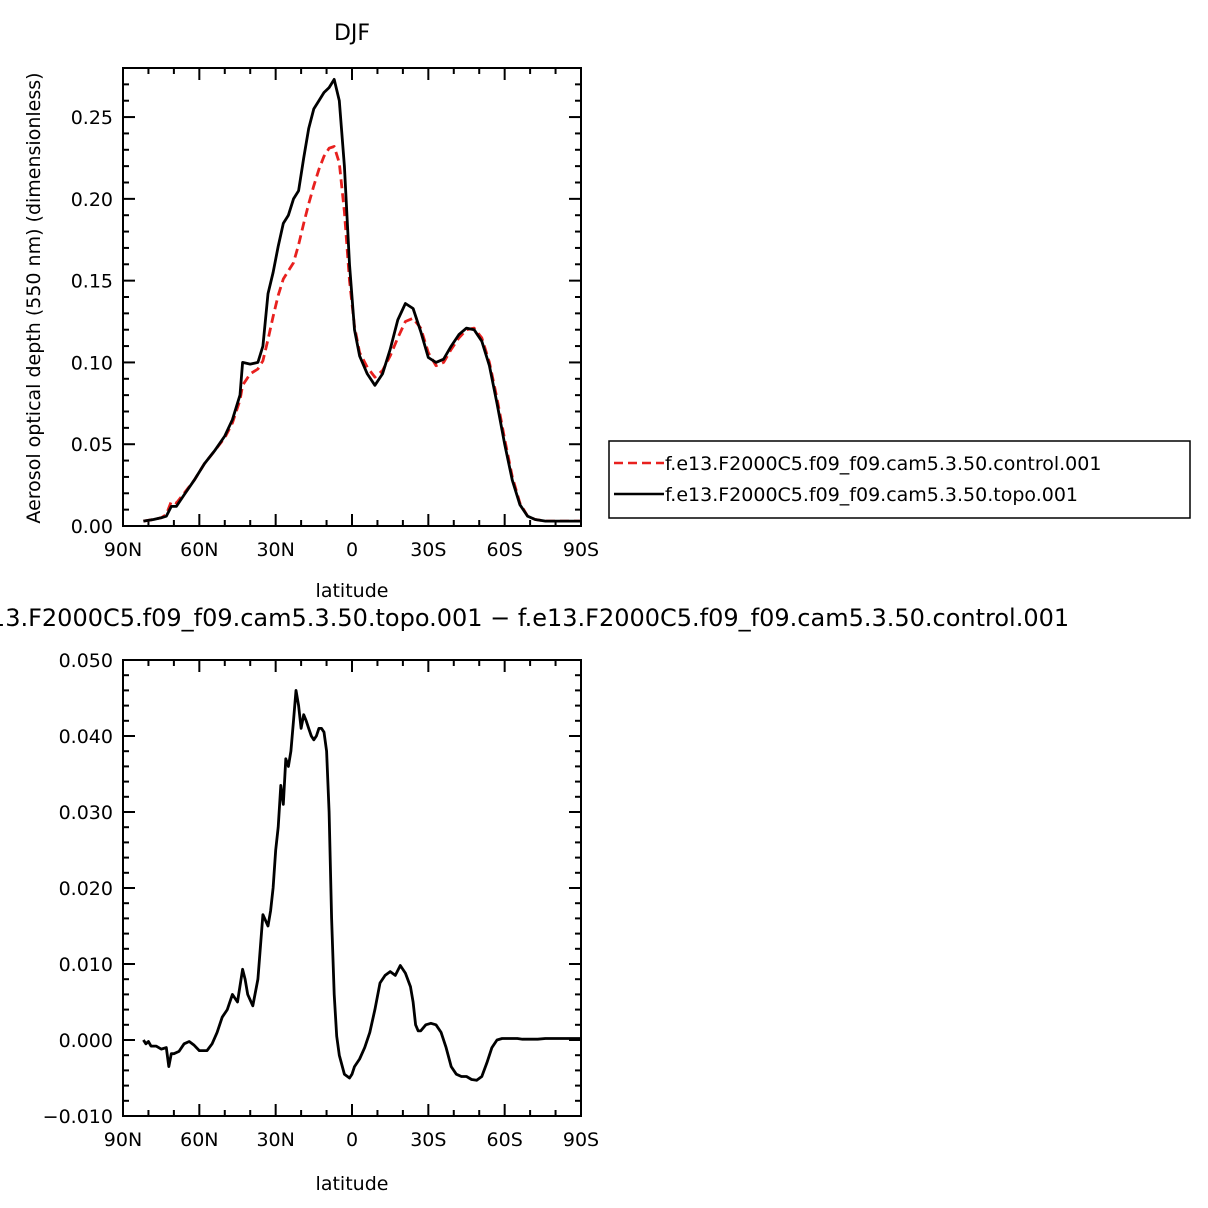 The height and width of the screenshot is (1208, 1208). I want to click on top-y-tick-label: 0.10, so click(92, 363).